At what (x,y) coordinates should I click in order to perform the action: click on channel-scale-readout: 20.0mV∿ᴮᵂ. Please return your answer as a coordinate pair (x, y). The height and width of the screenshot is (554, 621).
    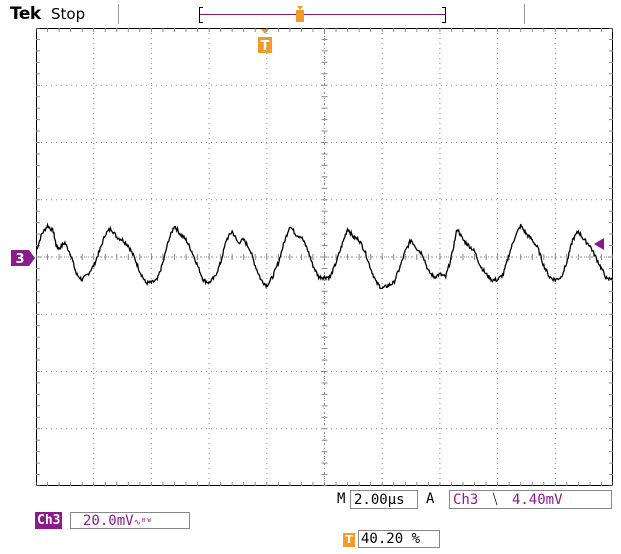
    Looking at the image, I should click on (130, 520).